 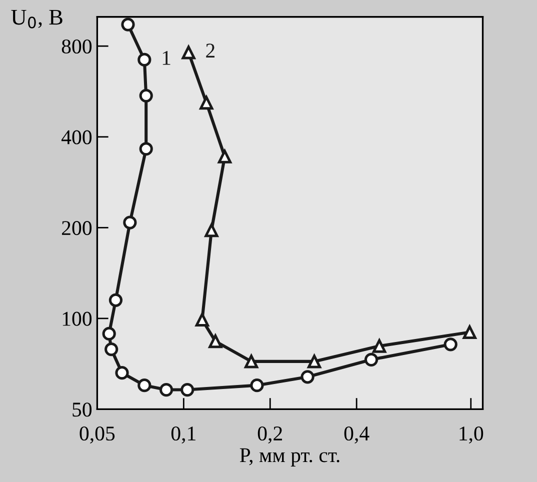 What do you see at coordinates (183, 435) in the screenshot?
I see `x-tick-label: 0,1` at bounding box center [183, 435].